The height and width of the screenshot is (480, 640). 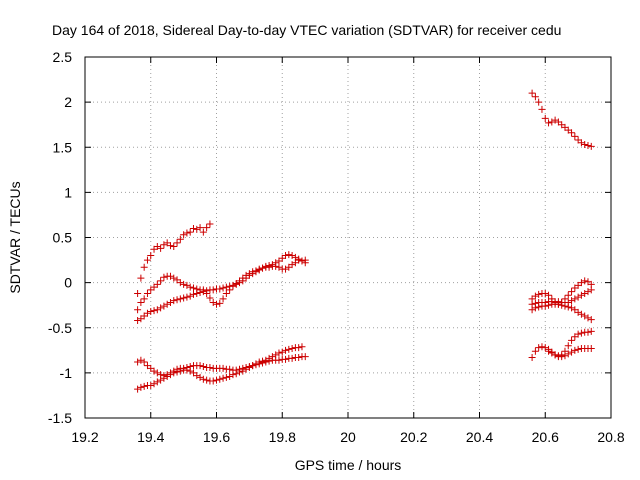 I want to click on y-tick-label: 0, so click(x=68, y=283).